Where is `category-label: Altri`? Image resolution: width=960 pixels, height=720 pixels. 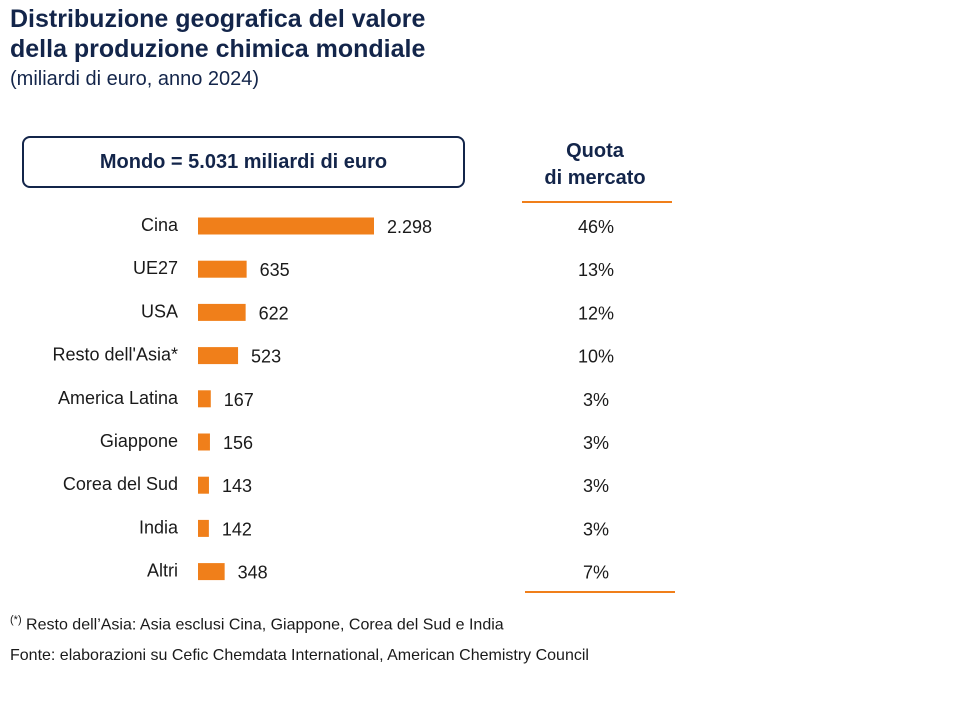
category-label: Altri is located at coordinates (162, 571).